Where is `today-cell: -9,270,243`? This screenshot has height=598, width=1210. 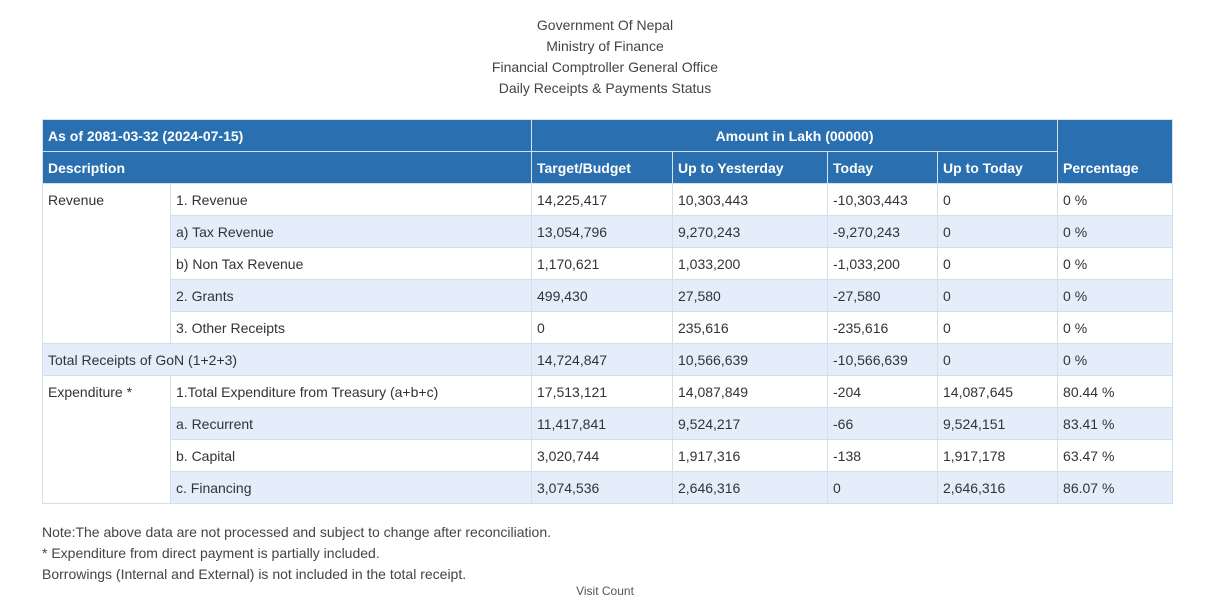 today-cell: -9,270,243 is located at coordinates (882, 231).